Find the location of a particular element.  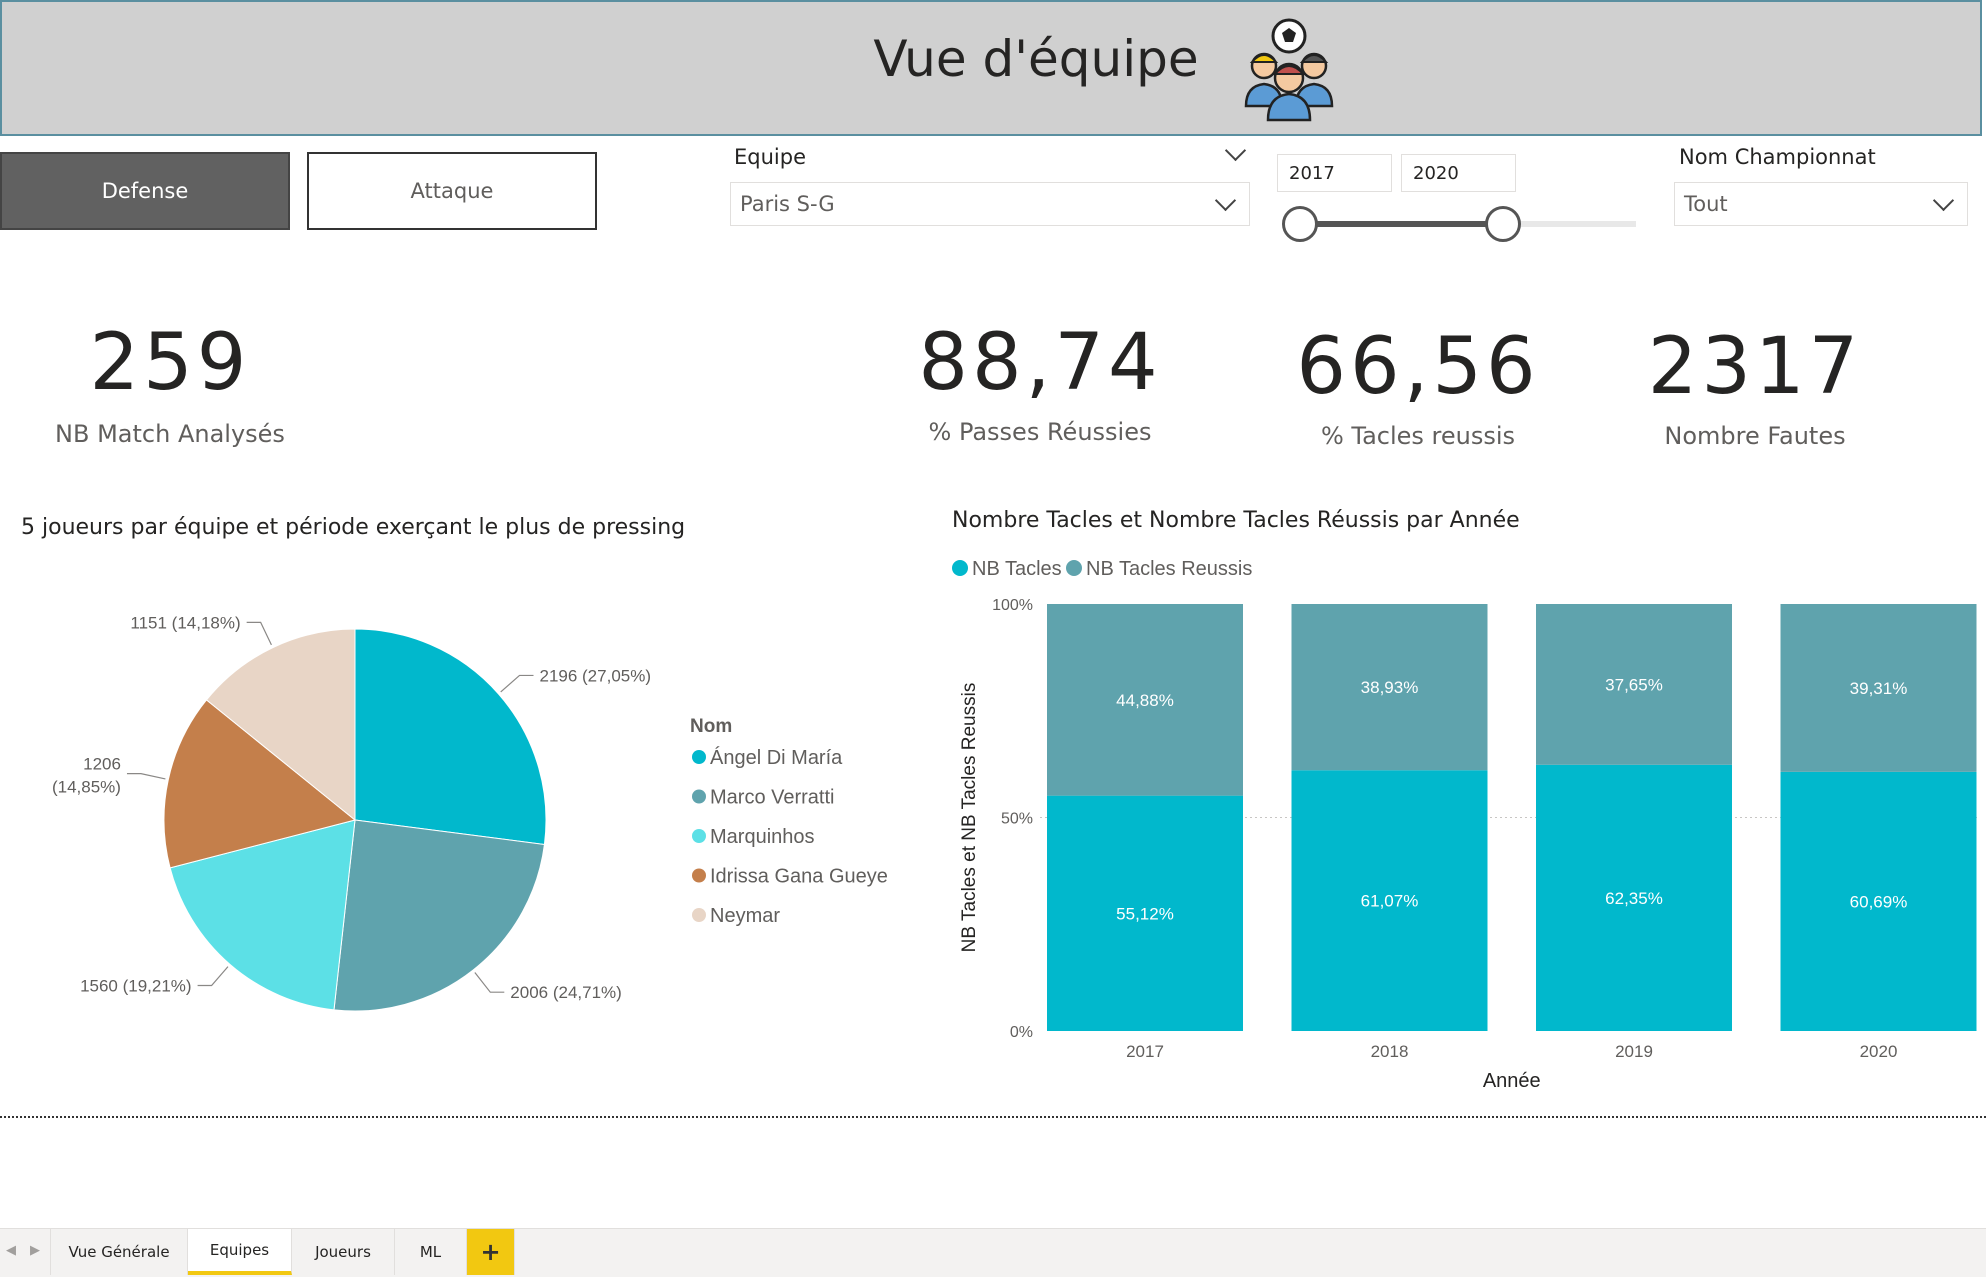

bar-data-label: 55,12% is located at coordinates (1145, 913).